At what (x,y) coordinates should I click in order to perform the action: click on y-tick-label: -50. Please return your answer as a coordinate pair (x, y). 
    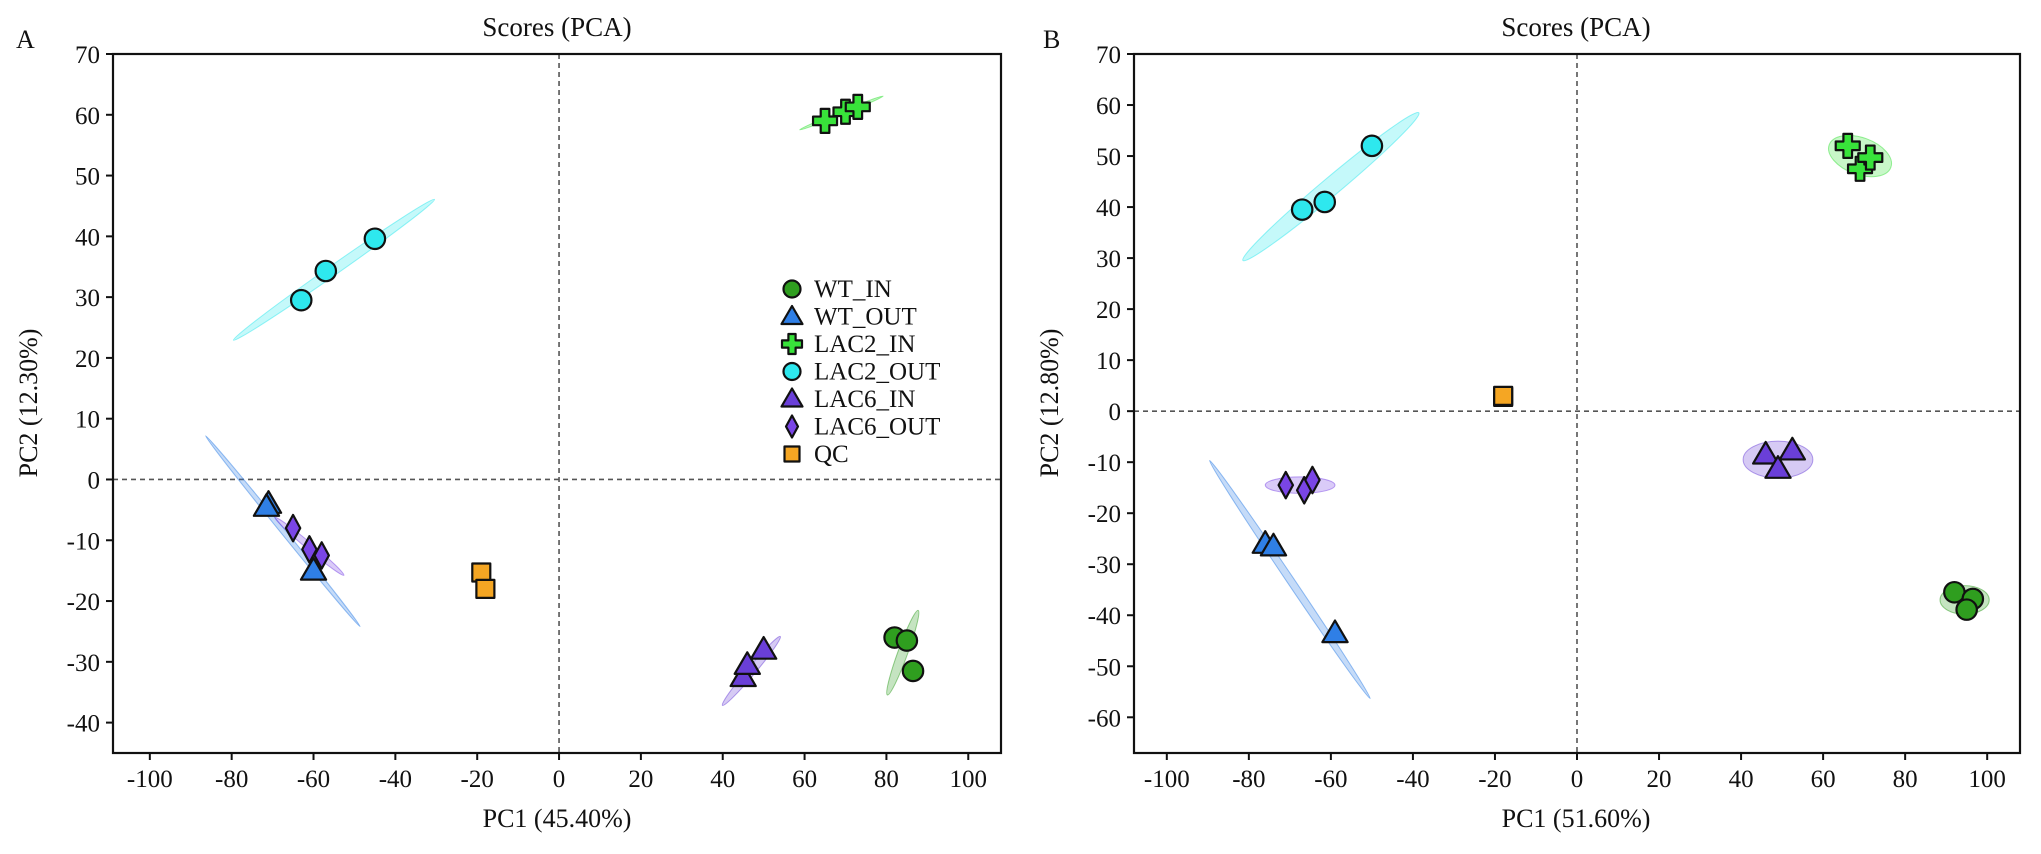
    Looking at the image, I should click on (1104, 667).